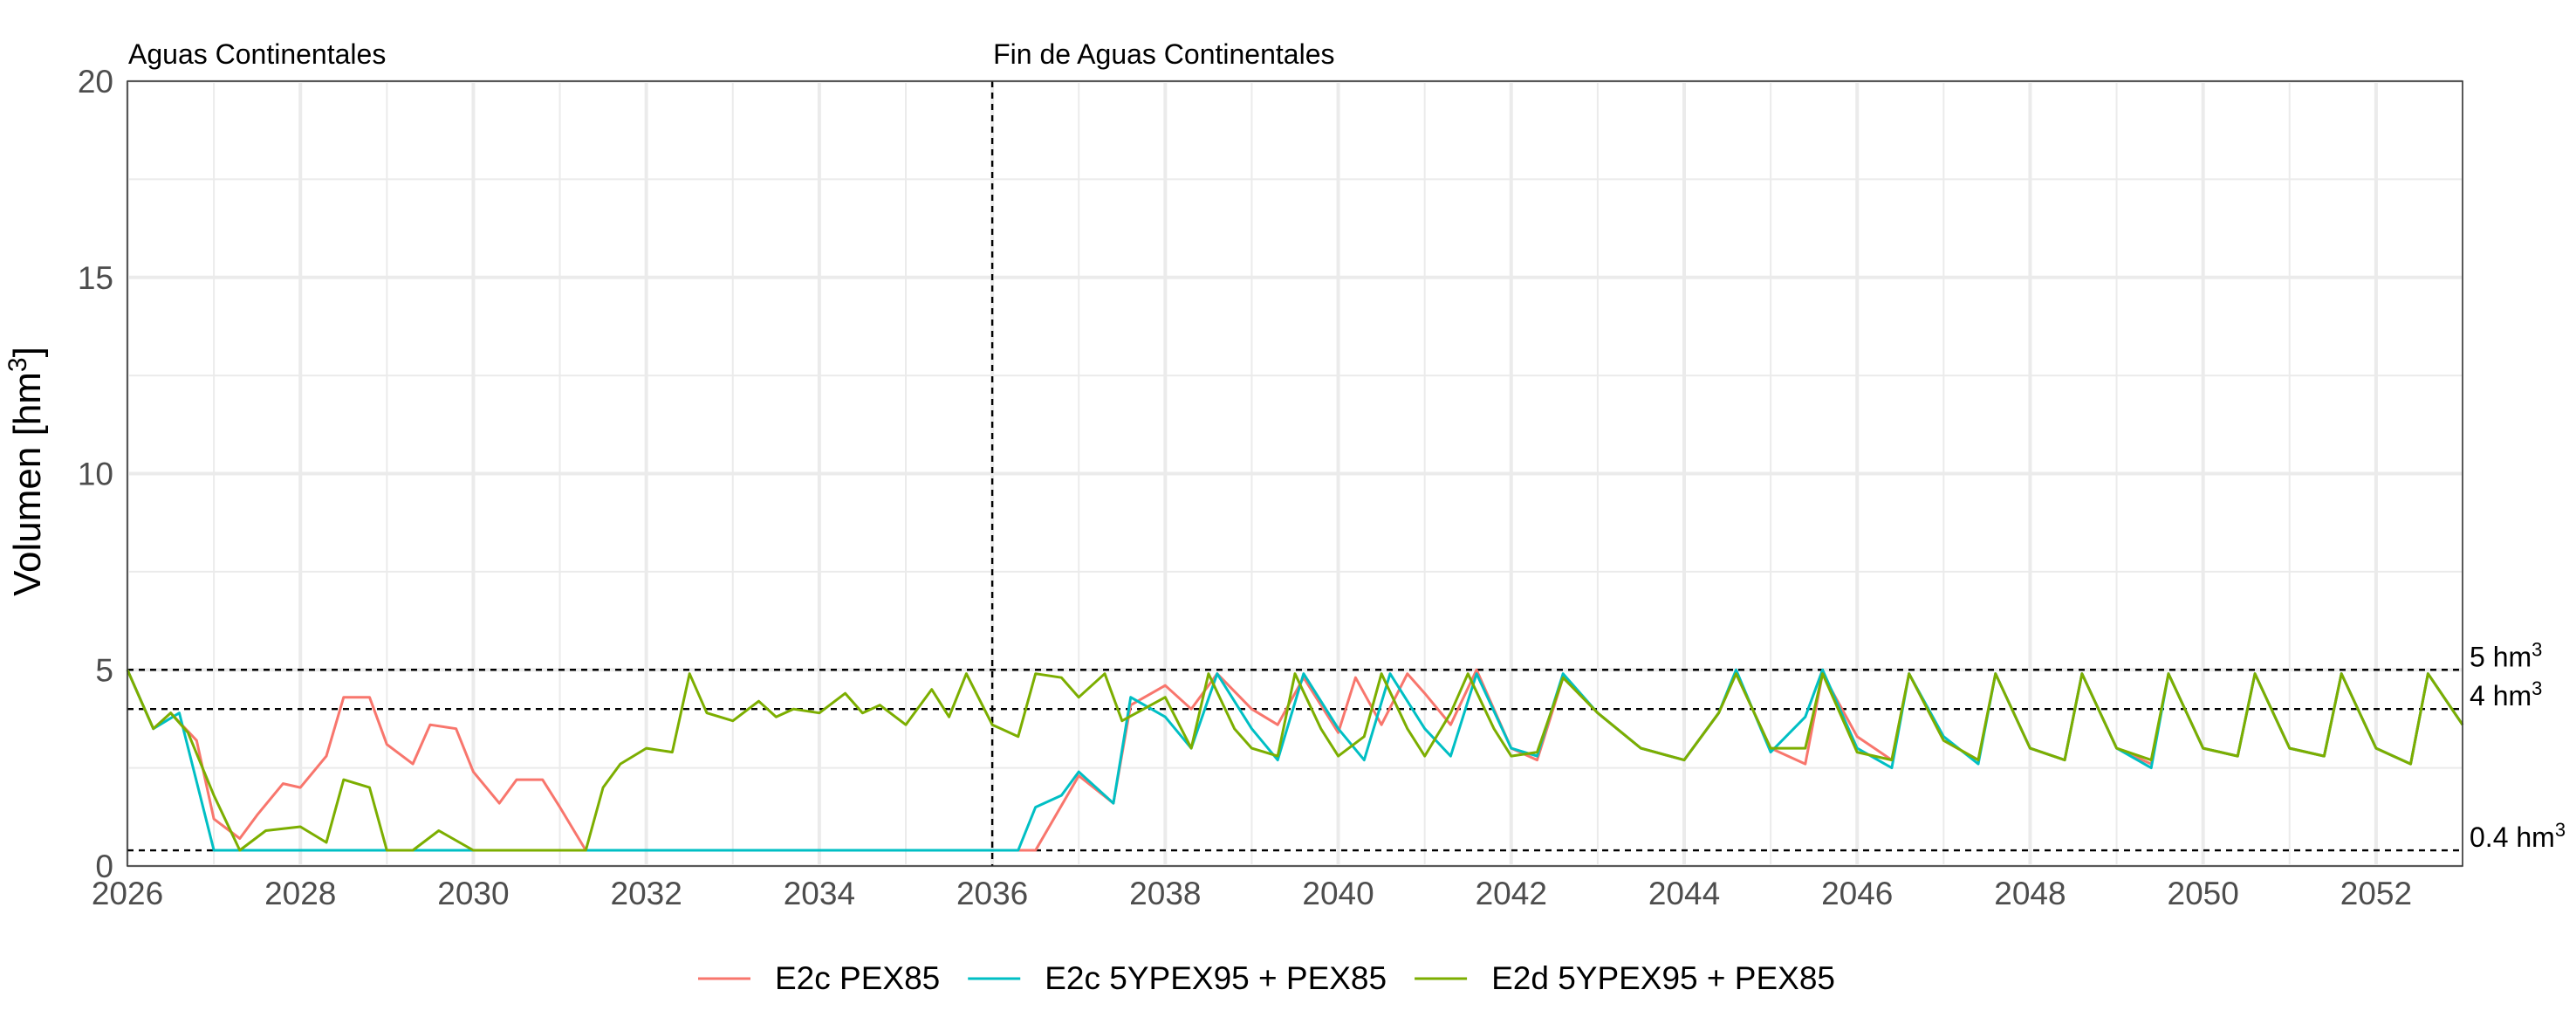  I want to click on x-tick-label: 2038, so click(1165, 893).